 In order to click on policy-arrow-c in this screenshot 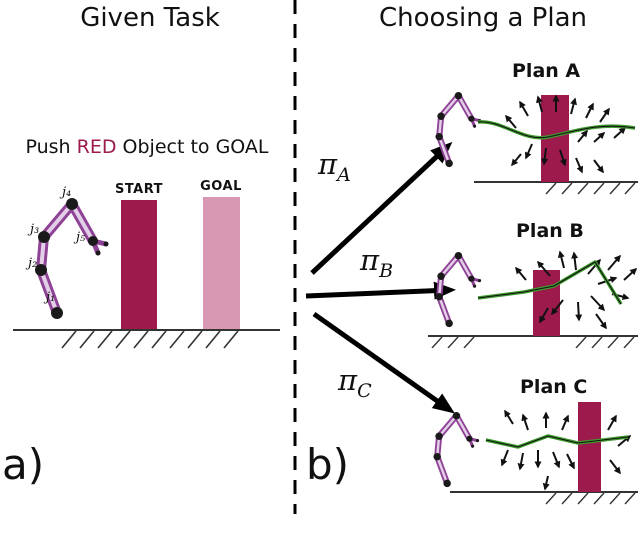, I will do `click(383, 362)`.